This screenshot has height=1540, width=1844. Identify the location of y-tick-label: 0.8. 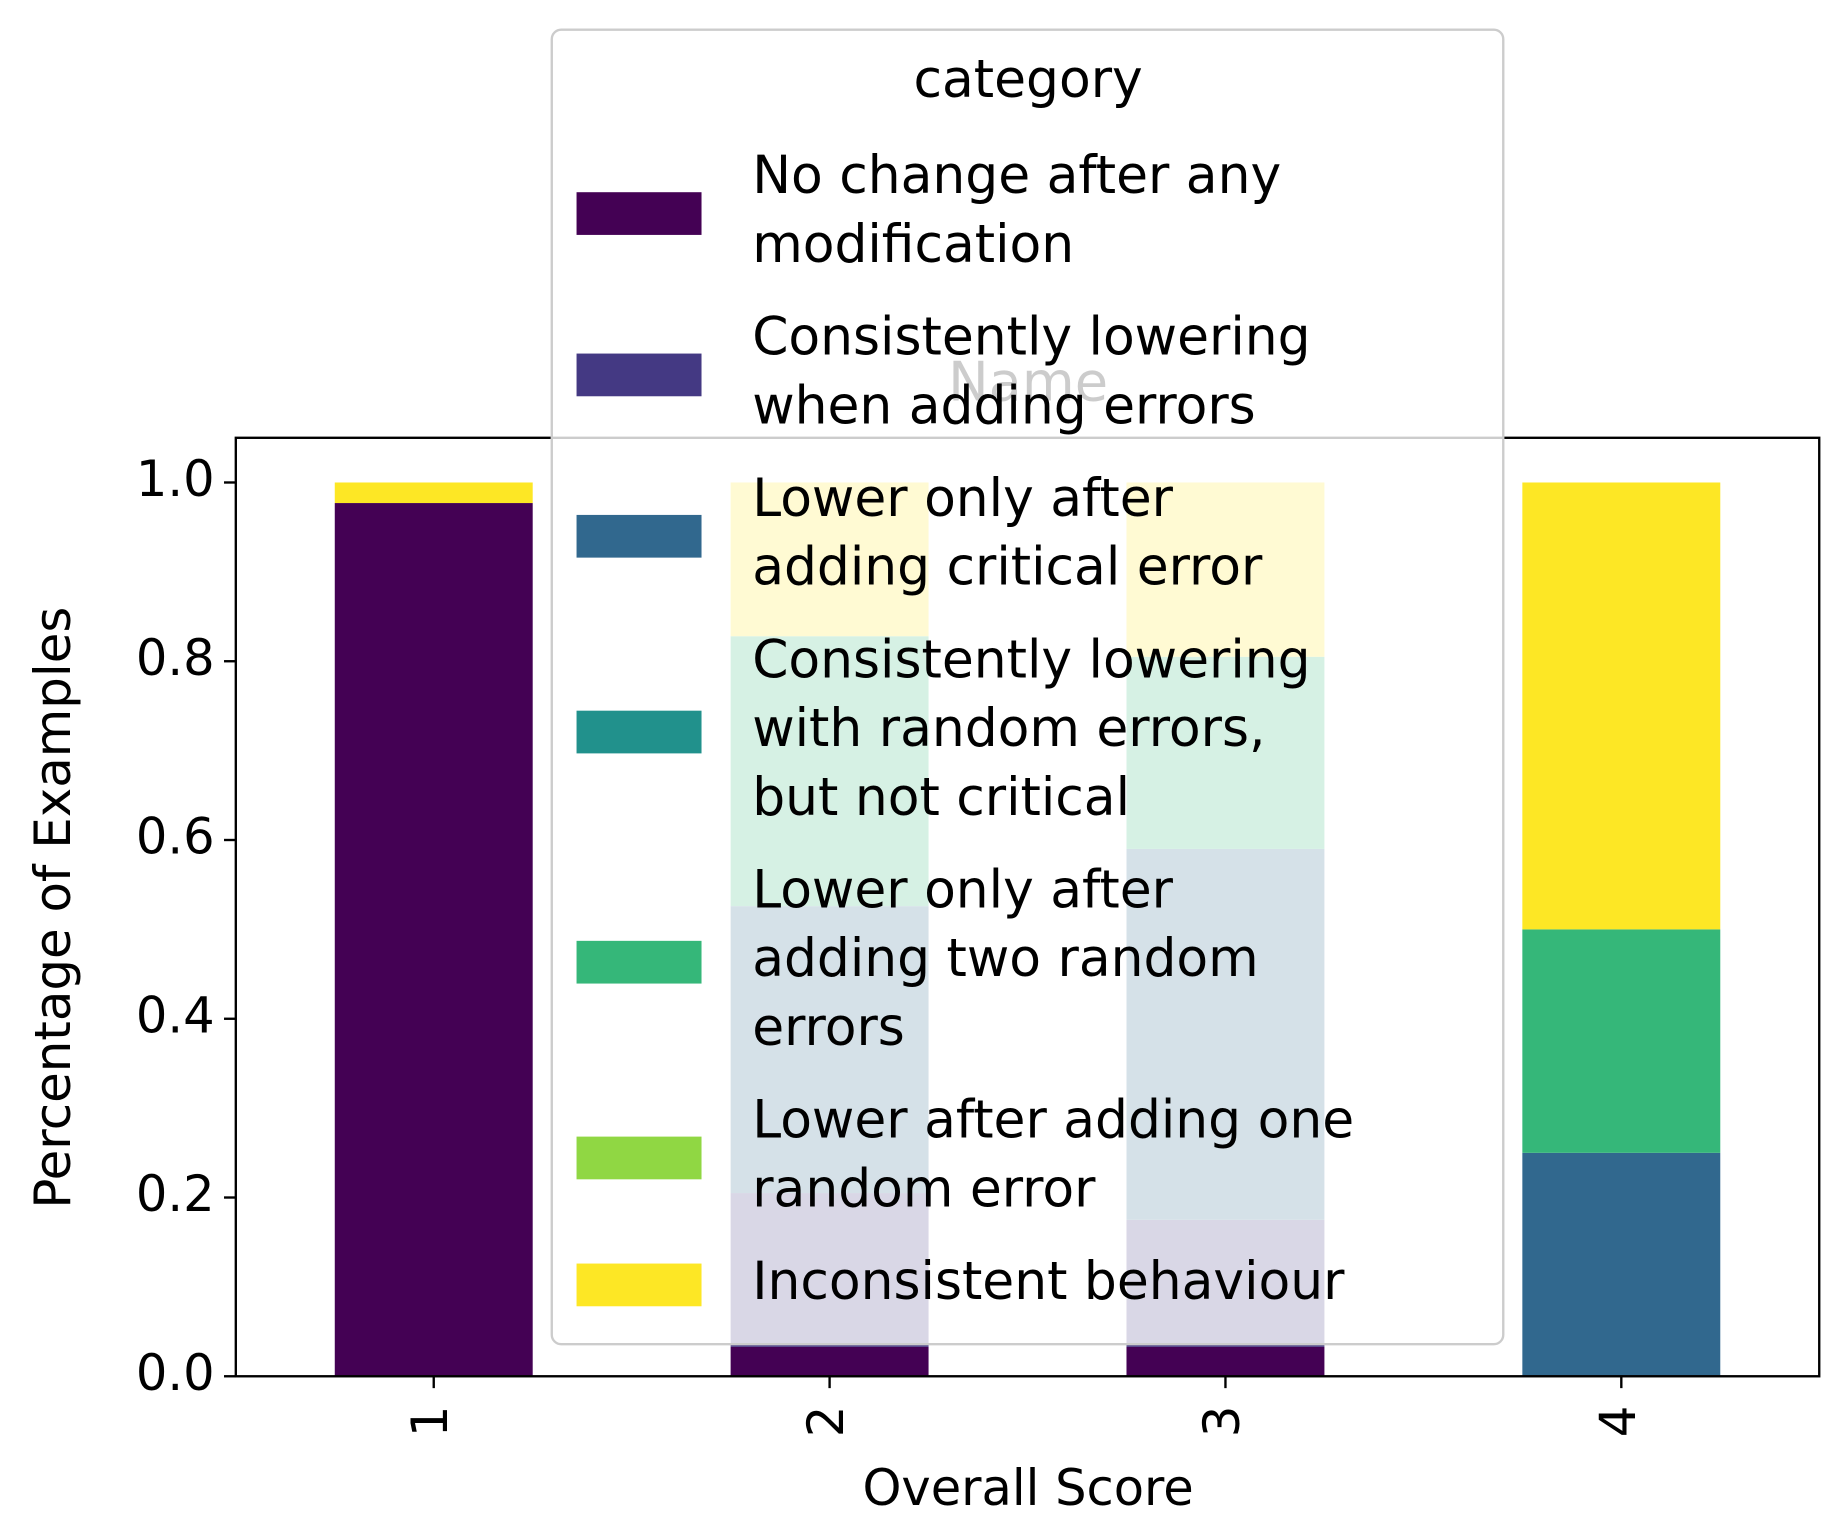
(175, 658).